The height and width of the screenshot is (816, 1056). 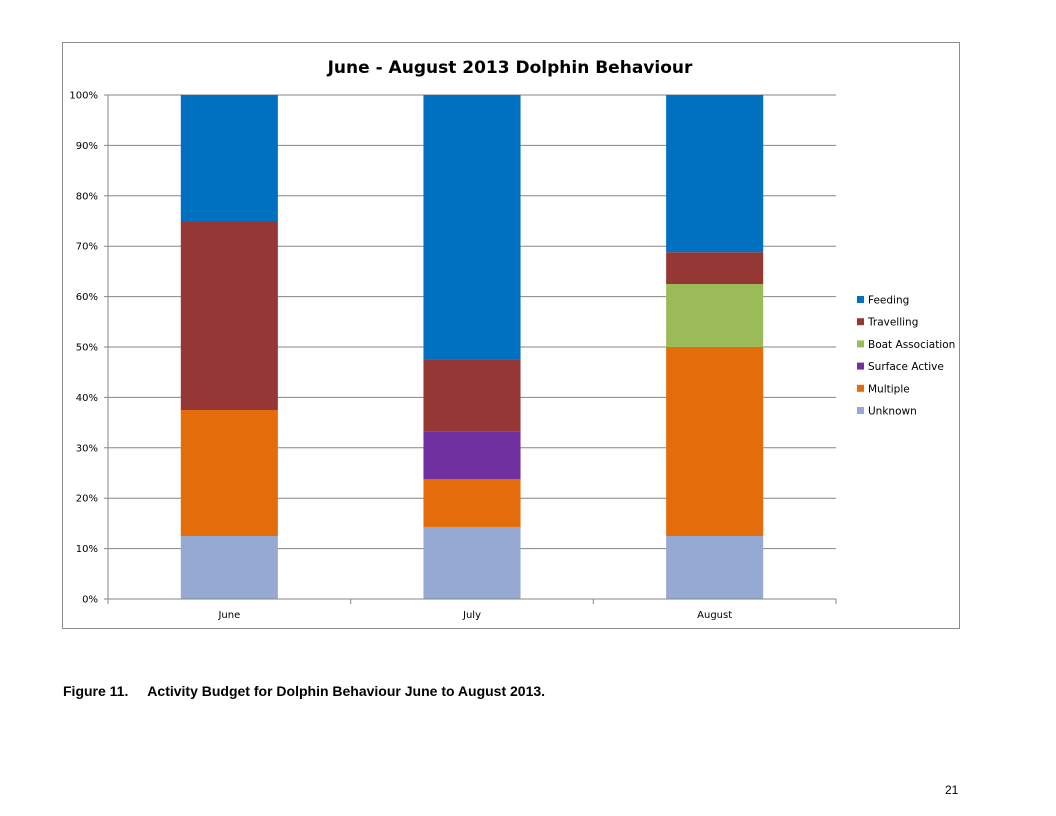 What do you see at coordinates (714, 615) in the screenshot?
I see `x-tick-label: August` at bounding box center [714, 615].